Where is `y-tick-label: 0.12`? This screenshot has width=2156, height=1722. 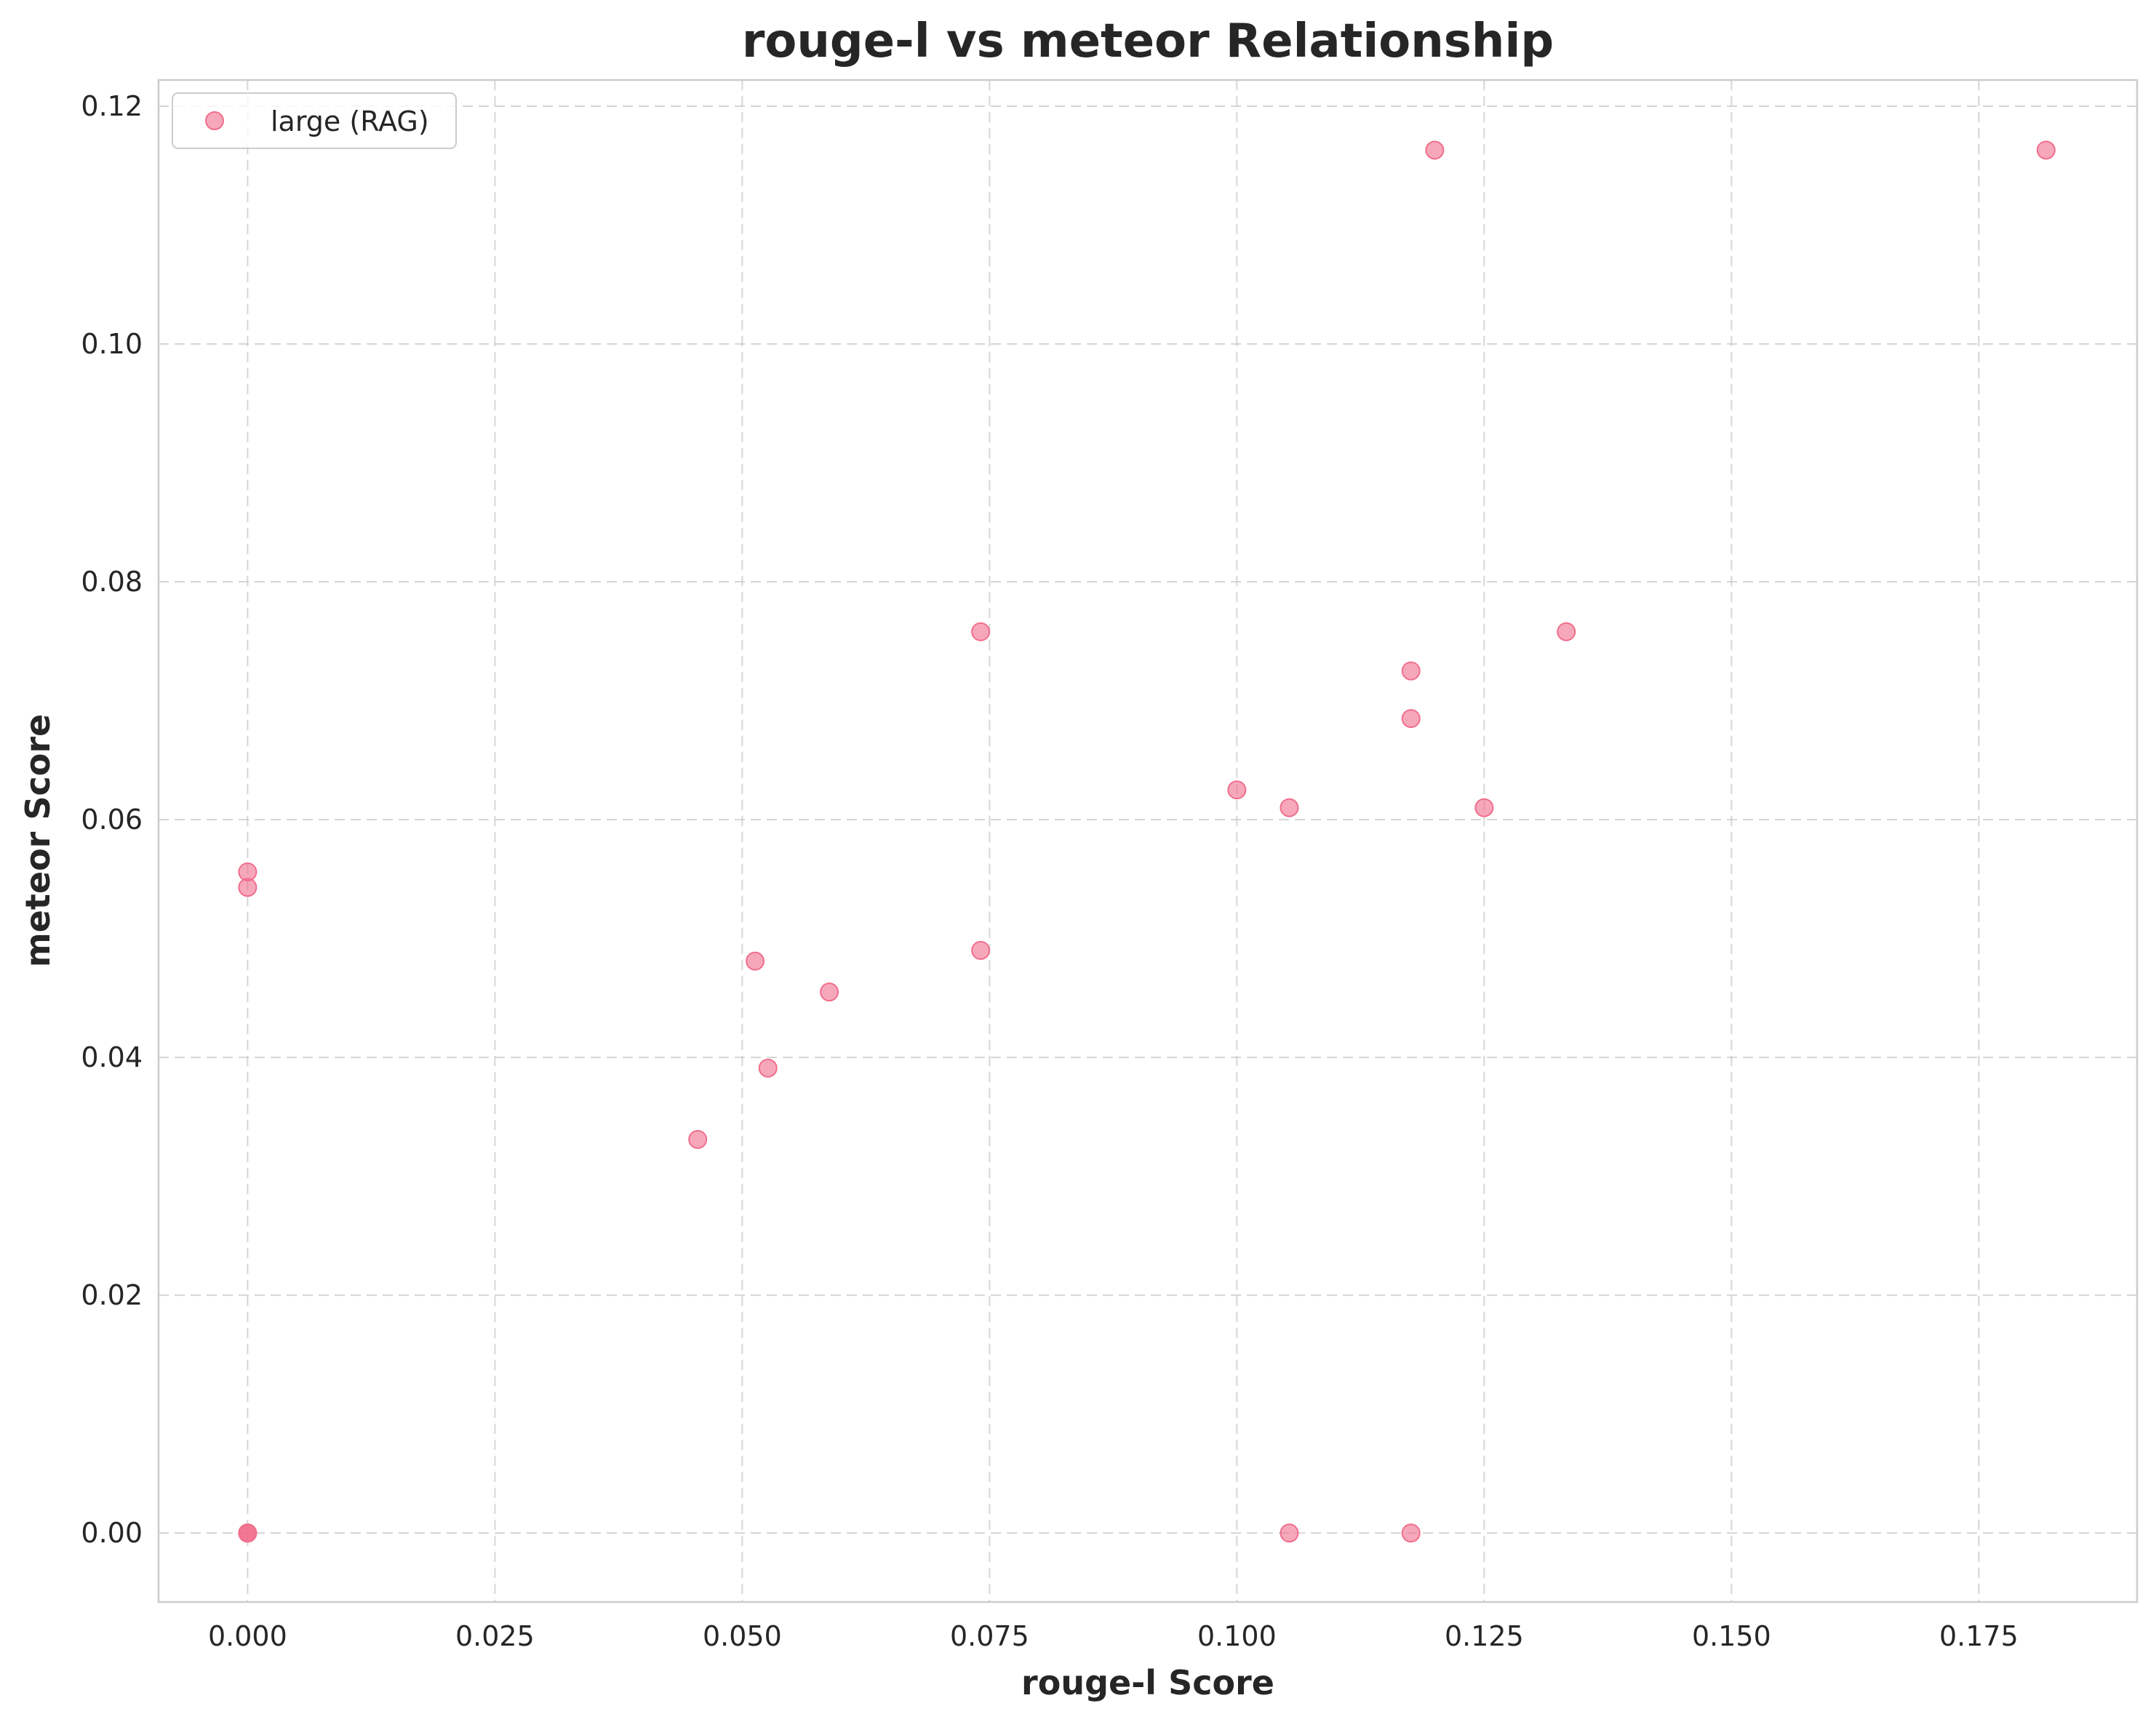
y-tick-label: 0.12 is located at coordinates (112, 106).